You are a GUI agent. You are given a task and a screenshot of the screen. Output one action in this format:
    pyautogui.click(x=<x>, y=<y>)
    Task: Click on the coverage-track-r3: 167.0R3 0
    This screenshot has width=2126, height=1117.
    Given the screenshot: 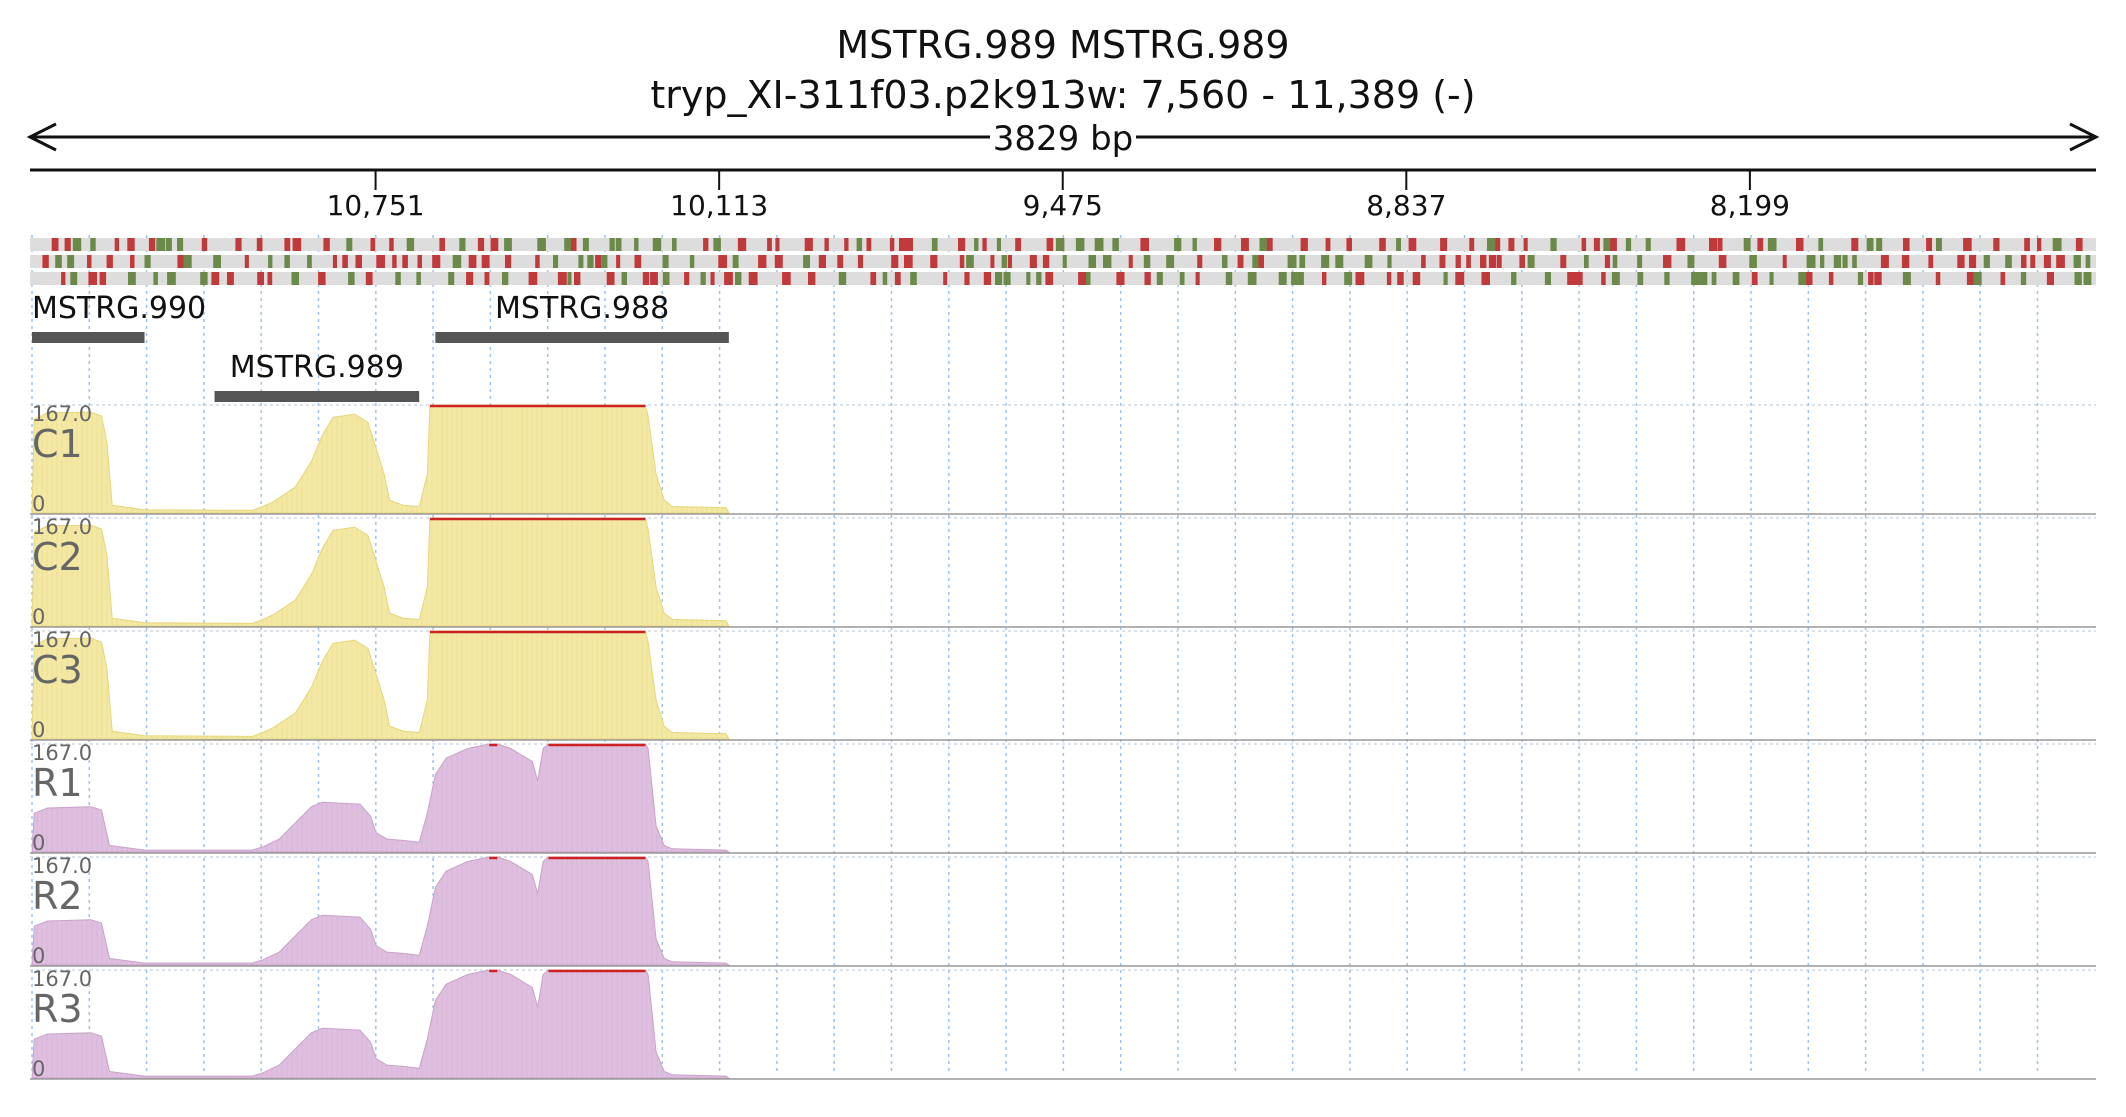 What is the action you would take?
    pyautogui.click(x=1063, y=1024)
    